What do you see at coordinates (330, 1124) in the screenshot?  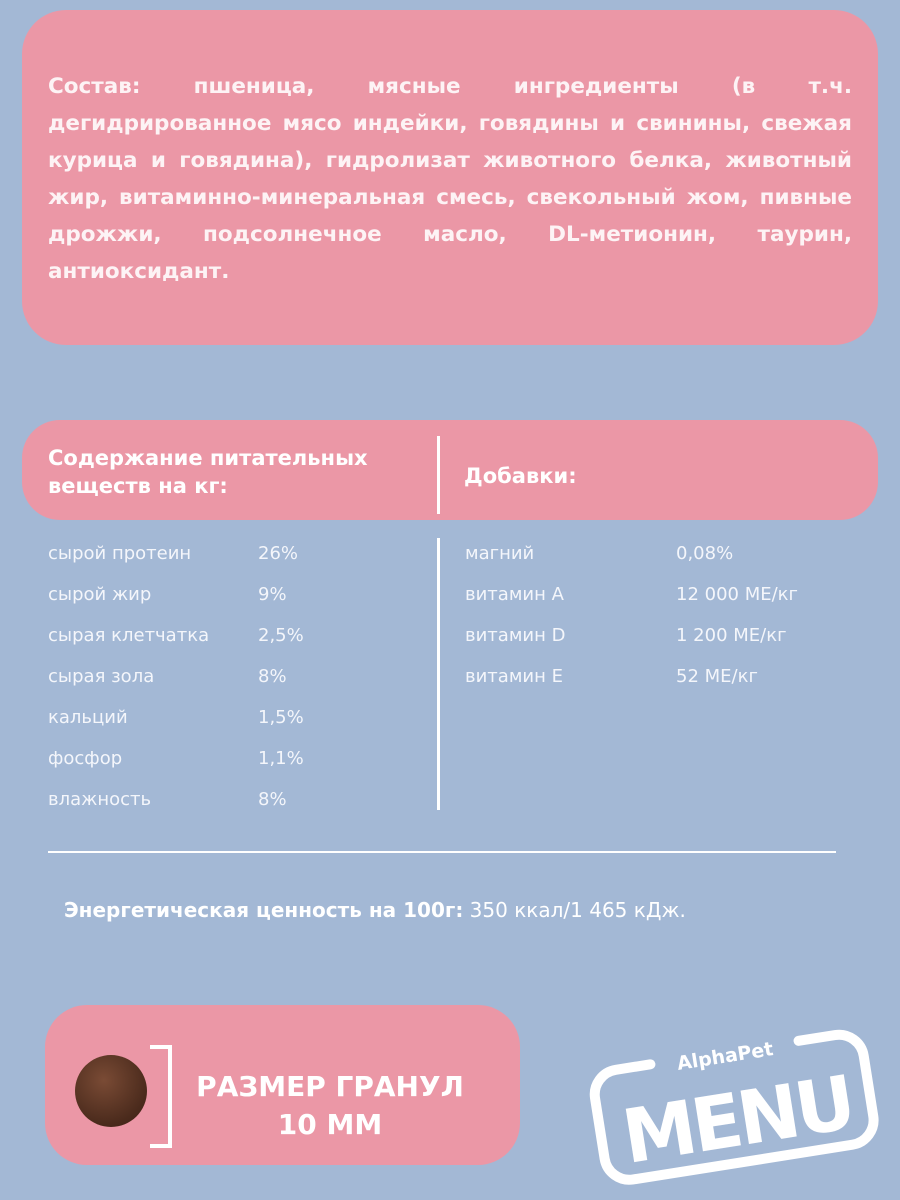 I see `granule-value: 10 ММ` at bounding box center [330, 1124].